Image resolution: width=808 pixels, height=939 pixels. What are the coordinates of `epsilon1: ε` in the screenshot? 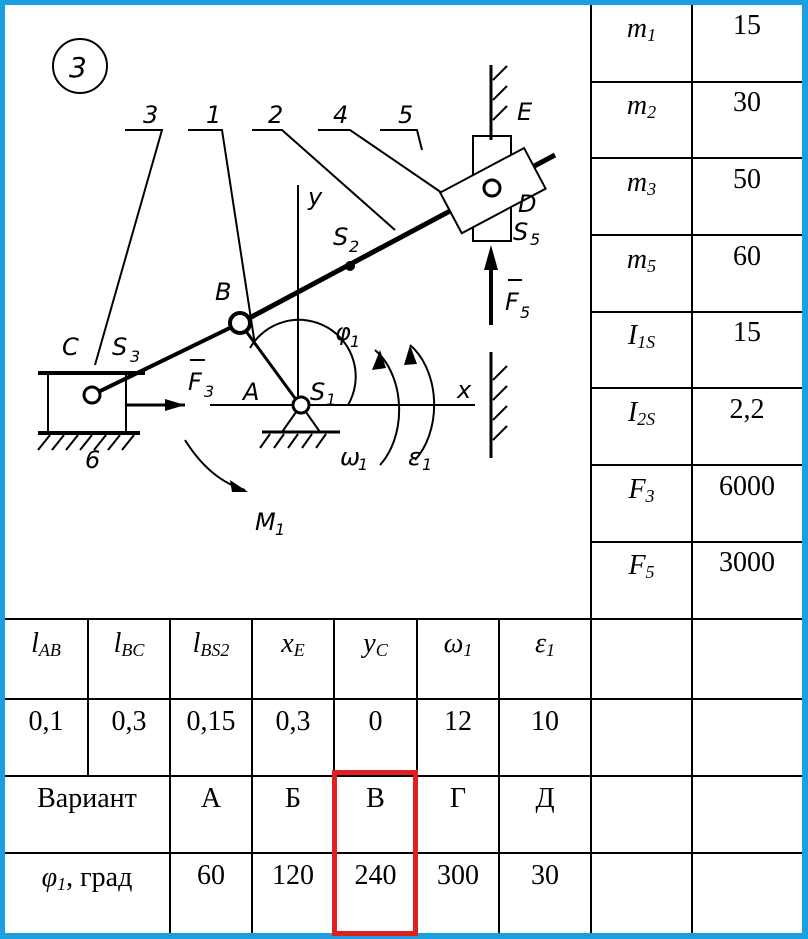 It's located at (414, 457).